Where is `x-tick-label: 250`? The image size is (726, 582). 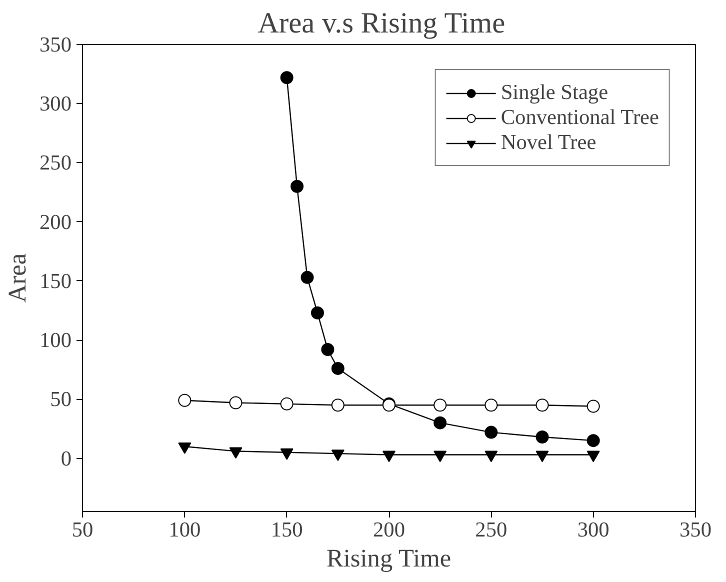 x-tick-label: 250 is located at coordinates (491, 530).